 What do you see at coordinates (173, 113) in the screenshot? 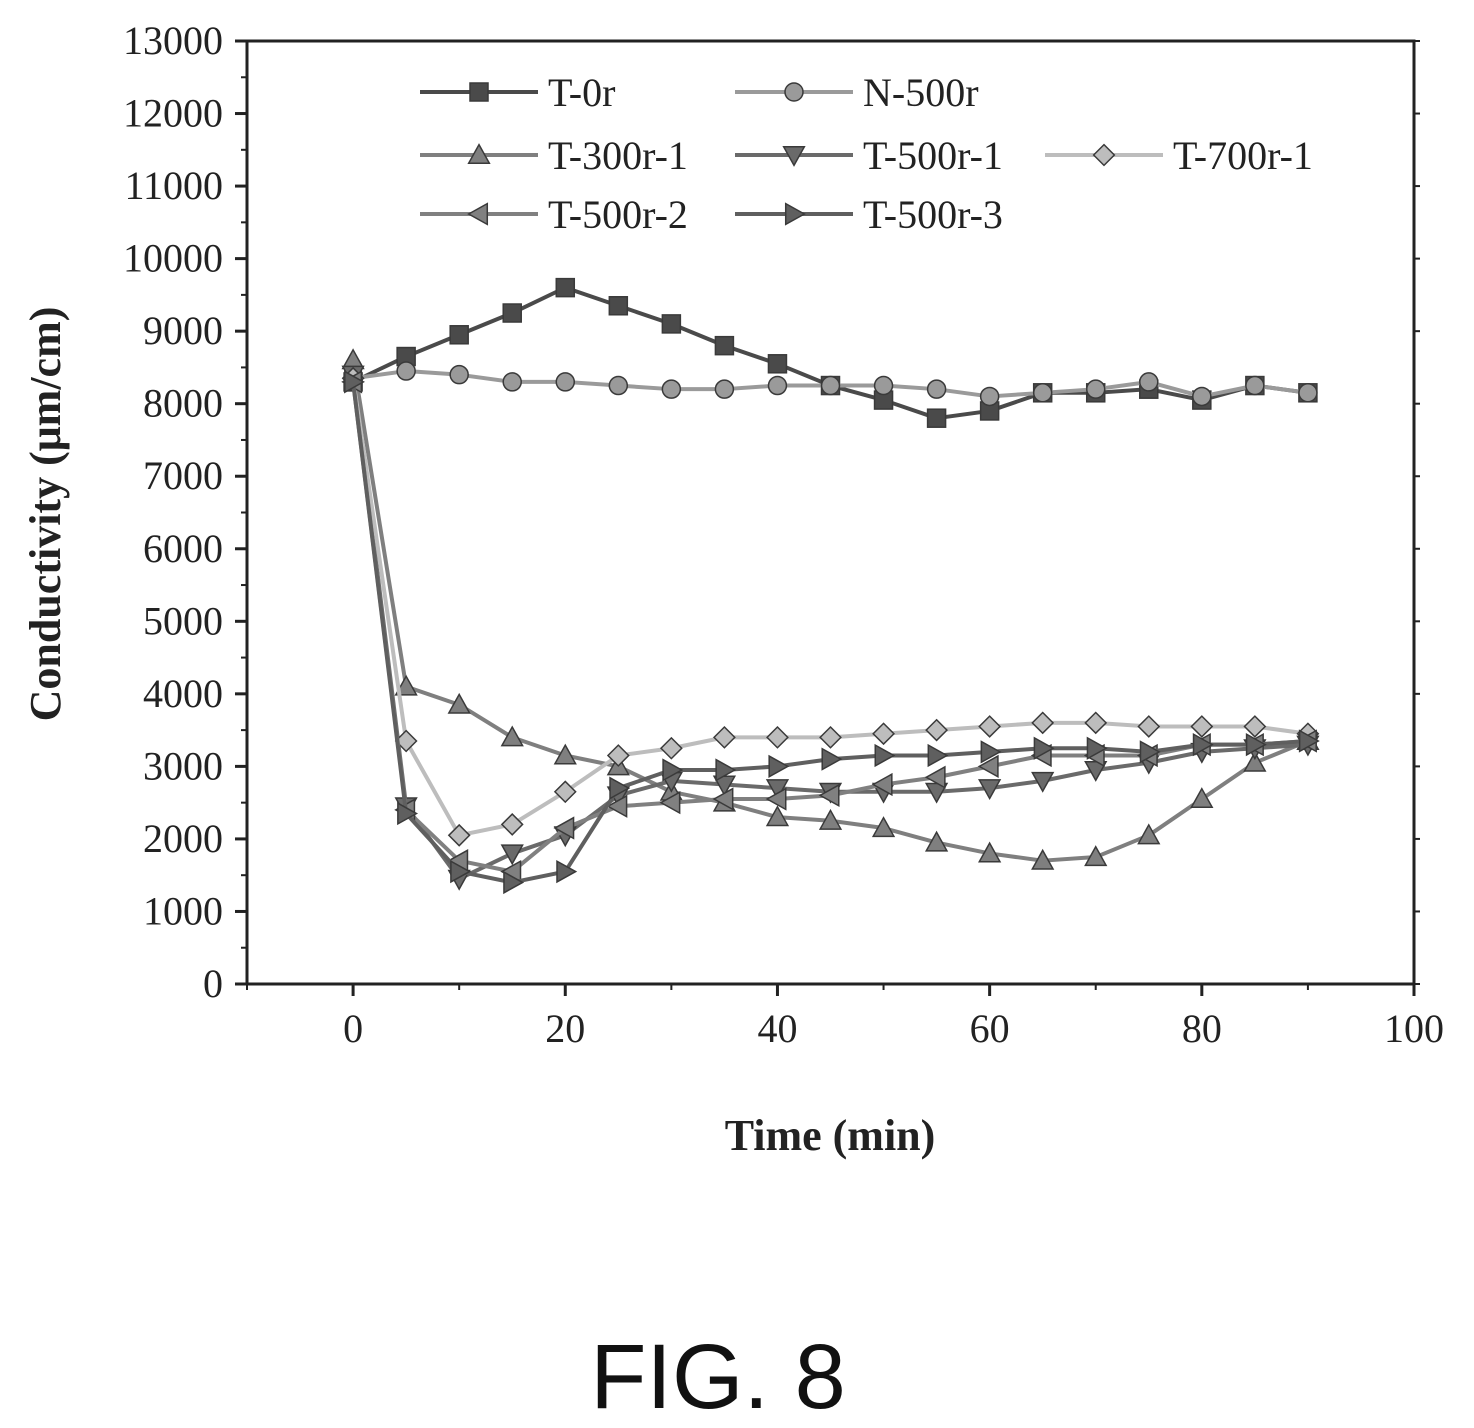
I see `y-tick-label: 12000` at bounding box center [173, 113].